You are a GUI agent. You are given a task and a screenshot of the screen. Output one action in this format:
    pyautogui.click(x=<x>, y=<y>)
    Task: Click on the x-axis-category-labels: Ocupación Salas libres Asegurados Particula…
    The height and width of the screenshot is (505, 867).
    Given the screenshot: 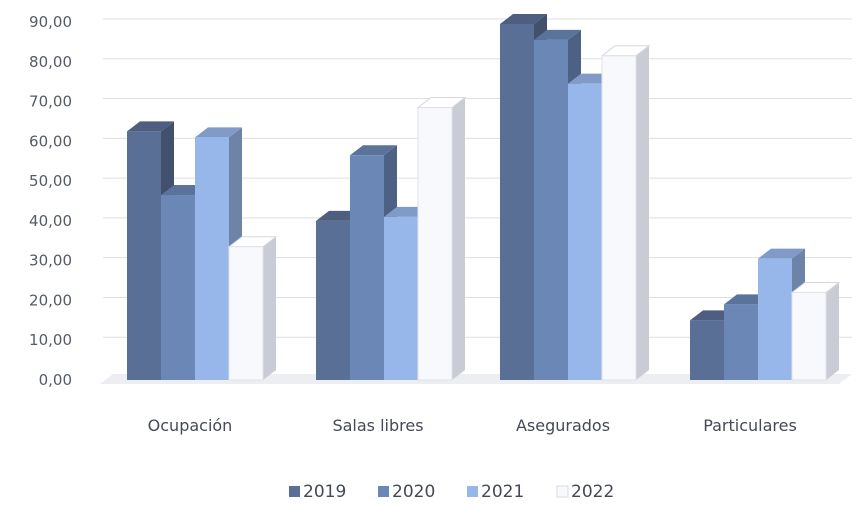 What is the action you would take?
    pyautogui.click(x=472, y=425)
    